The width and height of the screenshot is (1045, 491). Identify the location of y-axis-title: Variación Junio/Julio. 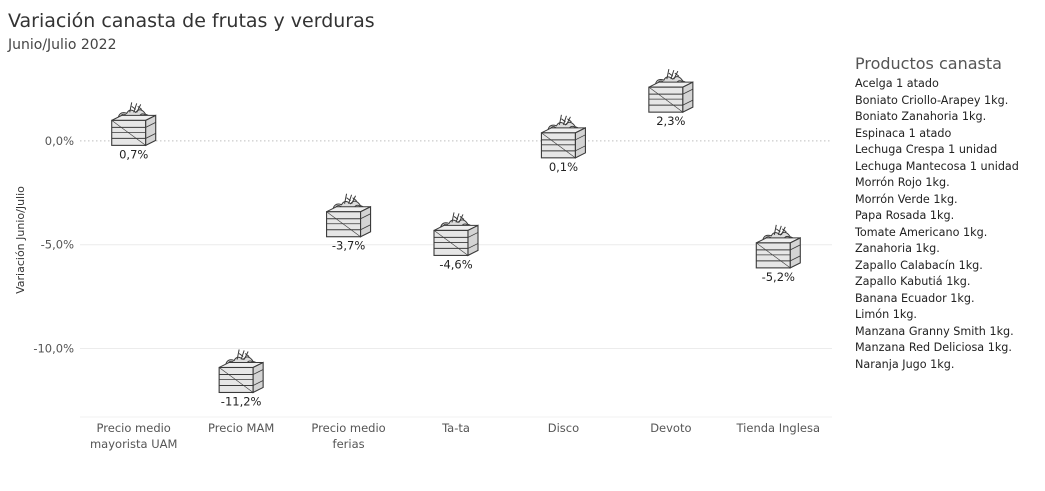
(20, 240).